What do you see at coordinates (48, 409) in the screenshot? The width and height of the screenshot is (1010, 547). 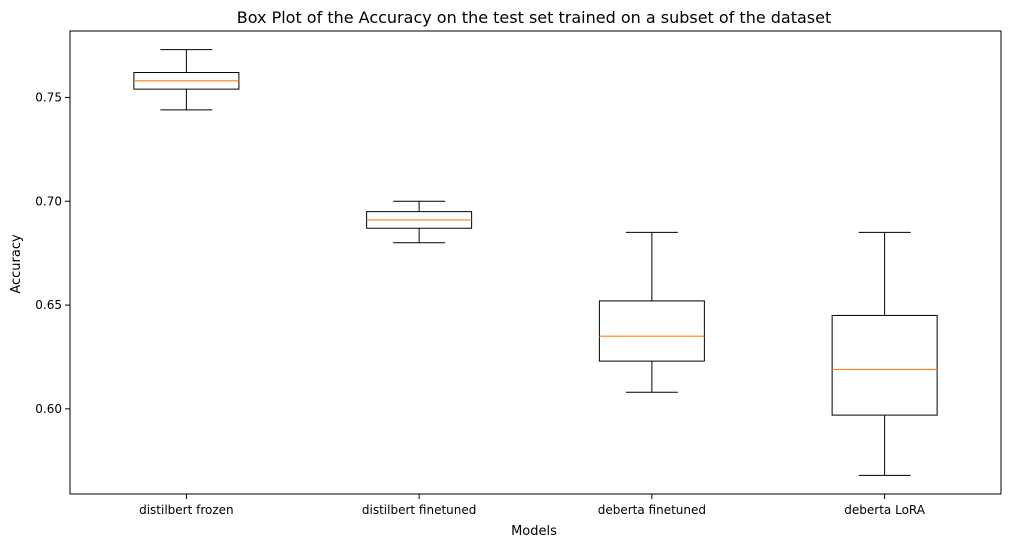 I see `y-tick-label: 0.60` at bounding box center [48, 409].